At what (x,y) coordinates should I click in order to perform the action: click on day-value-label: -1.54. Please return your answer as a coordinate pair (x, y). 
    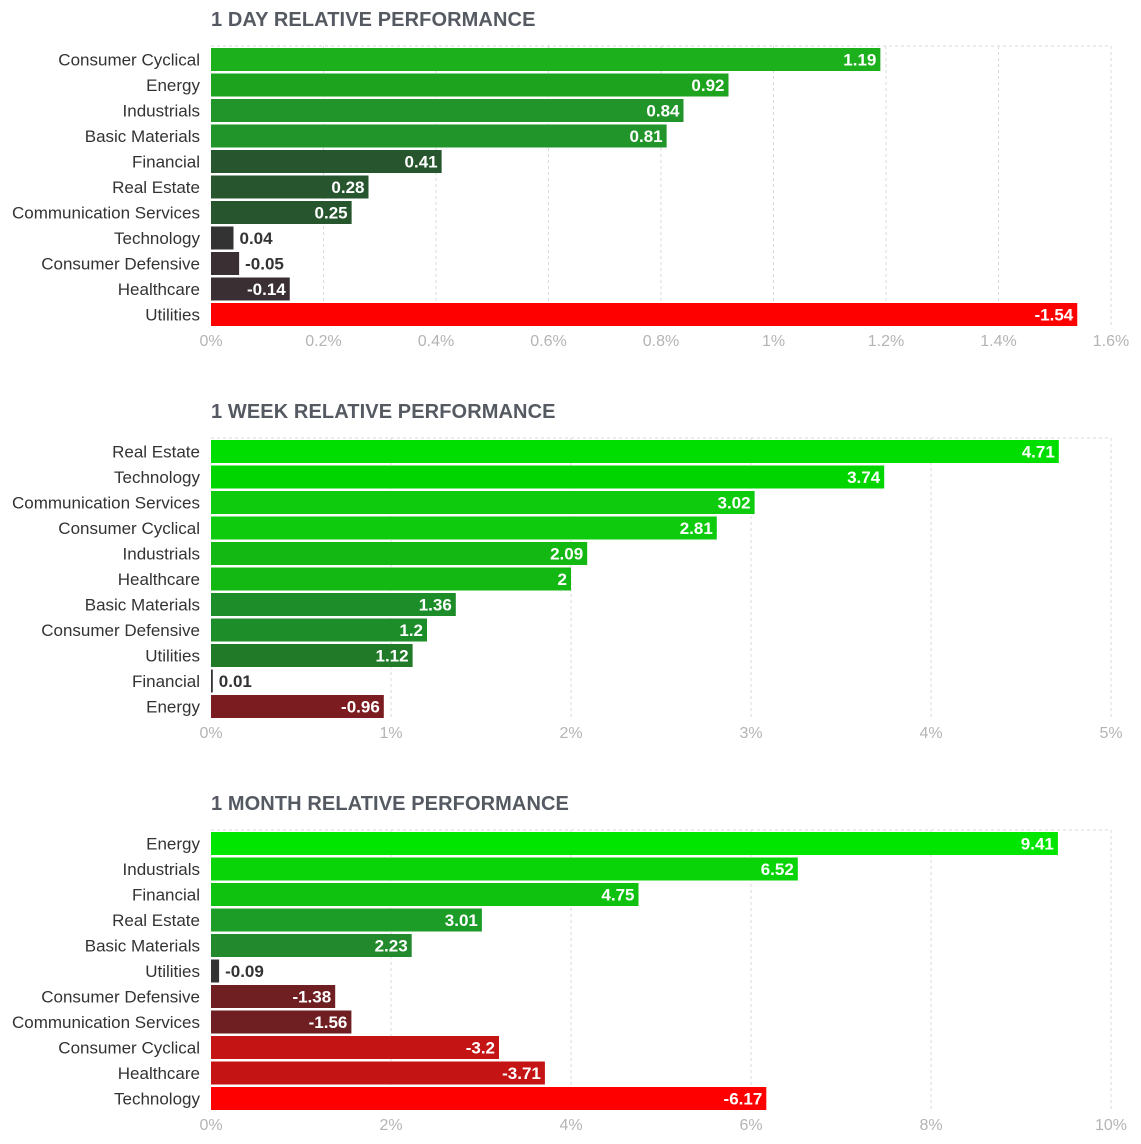
    Looking at the image, I should click on (1054, 315).